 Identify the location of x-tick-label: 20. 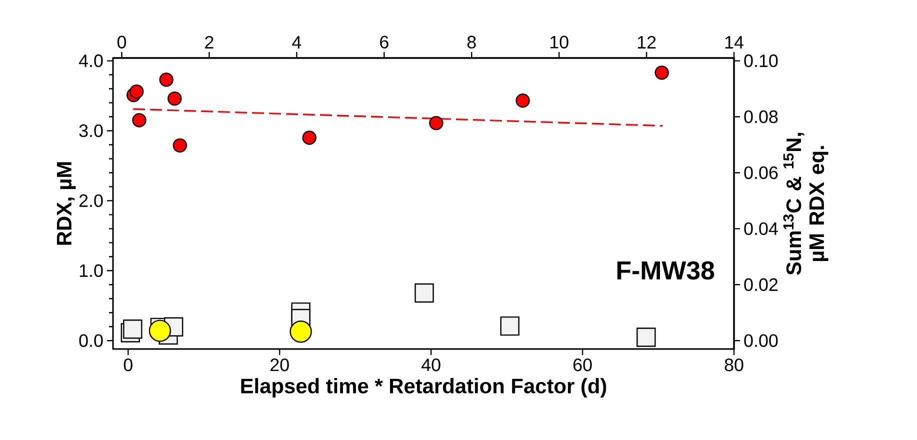
(279, 365).